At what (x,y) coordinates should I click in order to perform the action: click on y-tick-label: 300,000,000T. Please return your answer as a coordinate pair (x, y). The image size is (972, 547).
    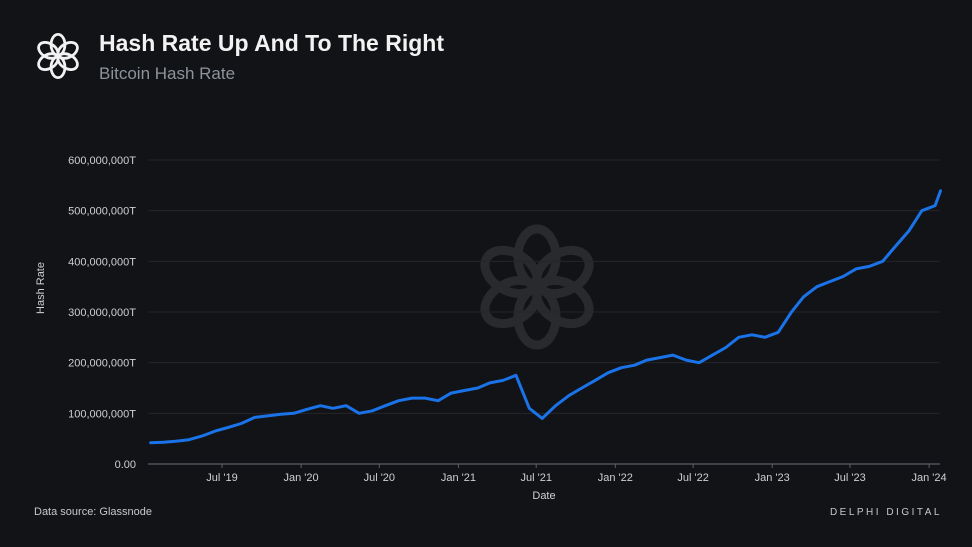
    Looking at the image, I should click on (102, 313).